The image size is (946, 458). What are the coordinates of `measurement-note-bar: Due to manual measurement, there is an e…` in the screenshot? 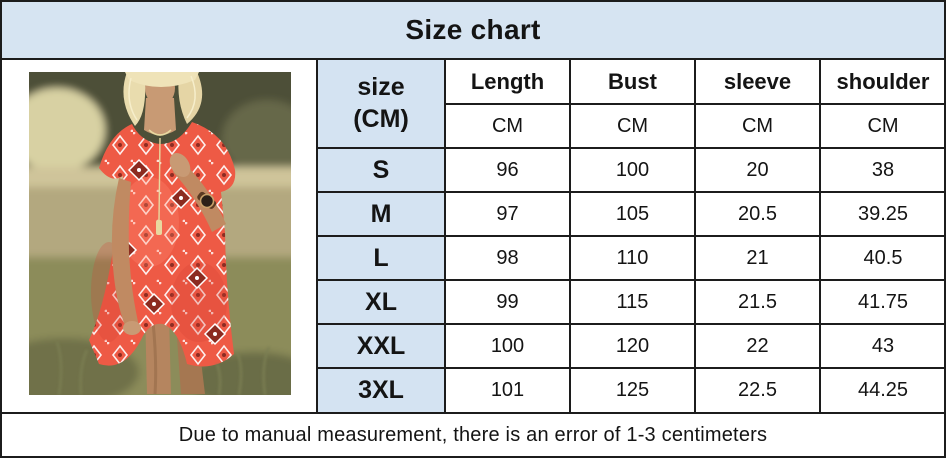 It's located at (473, 434).